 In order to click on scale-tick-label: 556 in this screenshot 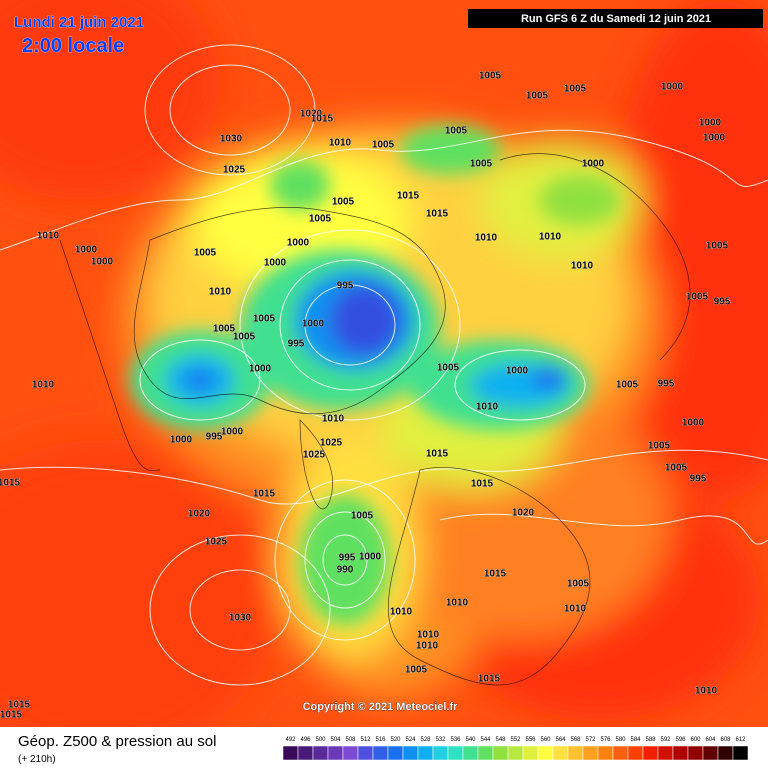, I will do `click(530, 740)`.